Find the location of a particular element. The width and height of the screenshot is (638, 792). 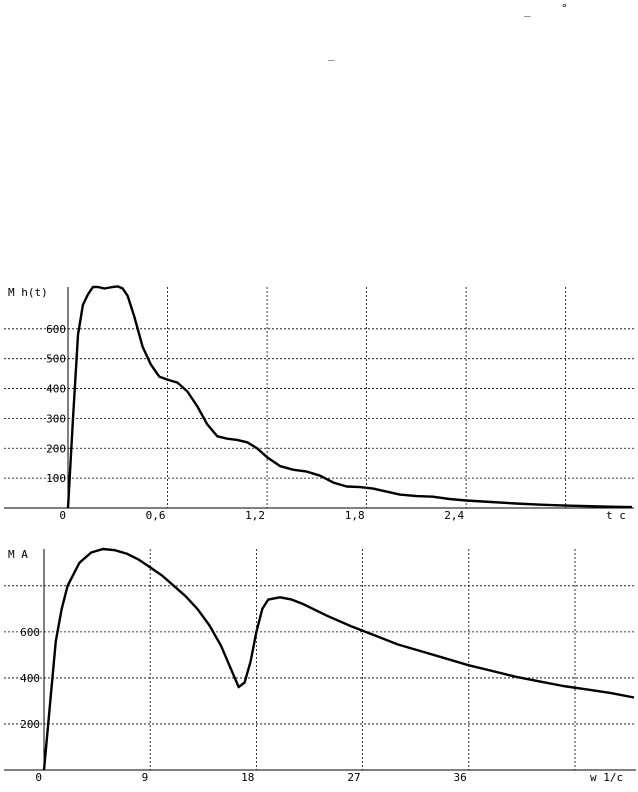

x-tick-label: 2,4 is located at coordinates (454, 515).